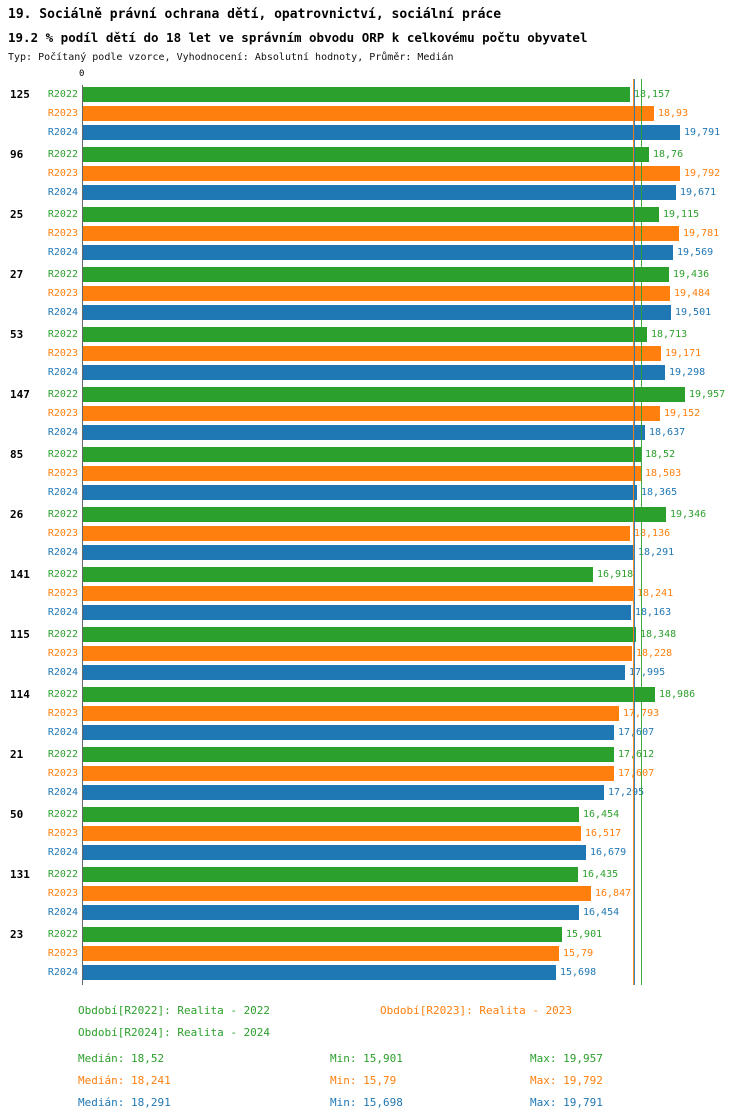  I want to click on chart-group: 96 R2022 18,76 R2023 19,792 R2024 19,671, so click(375, 173).